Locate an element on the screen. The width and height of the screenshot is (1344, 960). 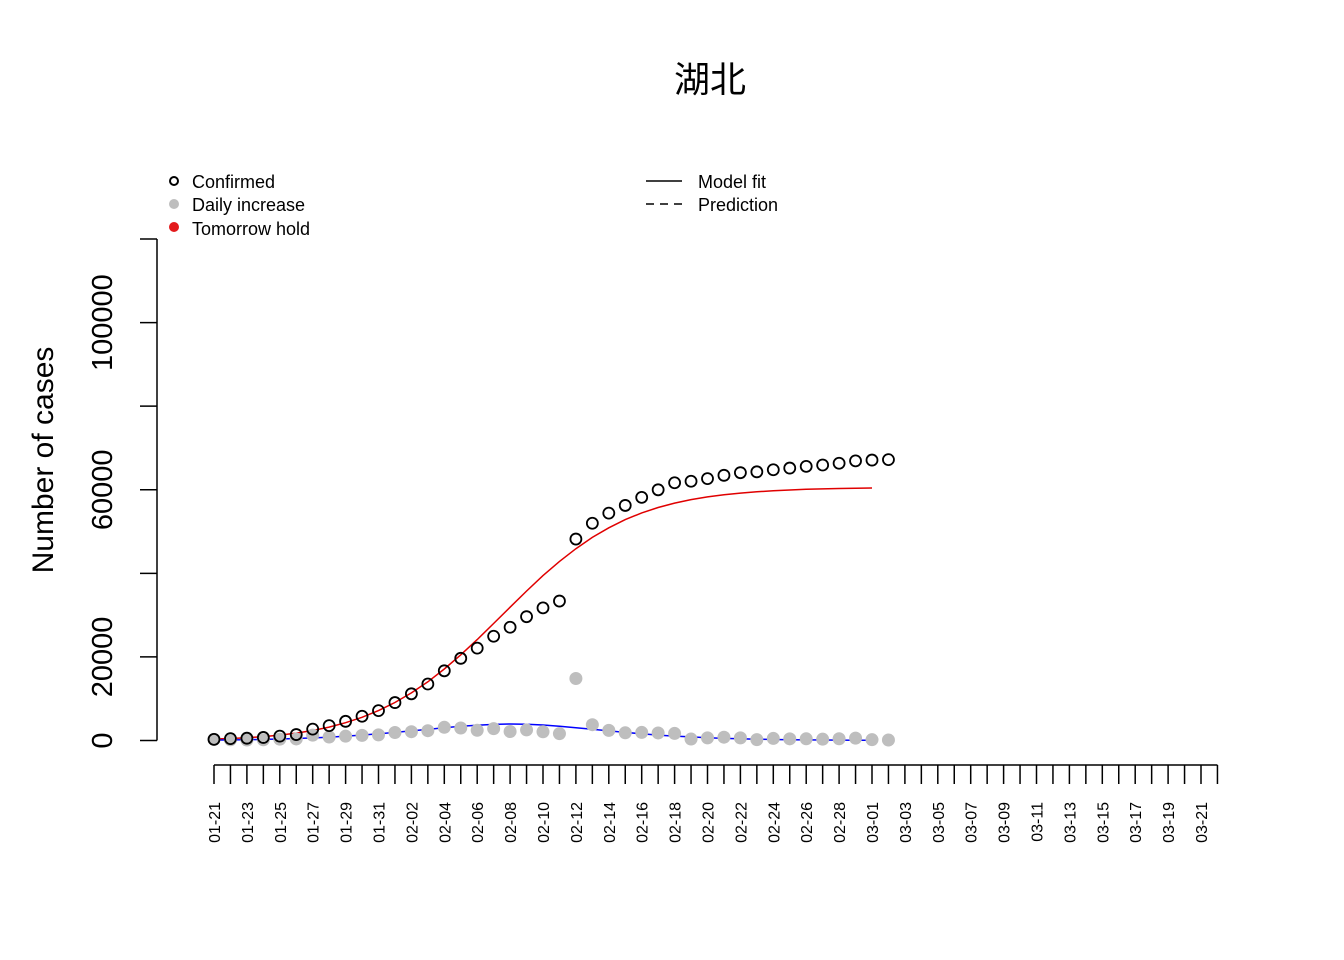
x-tick-label: 02-14 is located at coordinates (610, 822).